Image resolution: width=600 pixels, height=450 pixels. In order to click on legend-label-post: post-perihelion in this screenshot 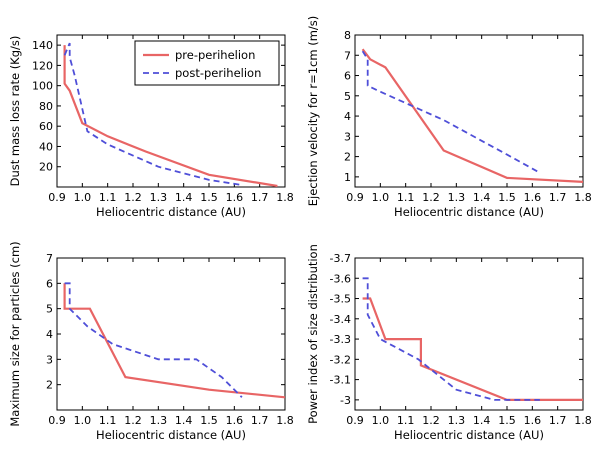, I will do `click(218, 73)`.